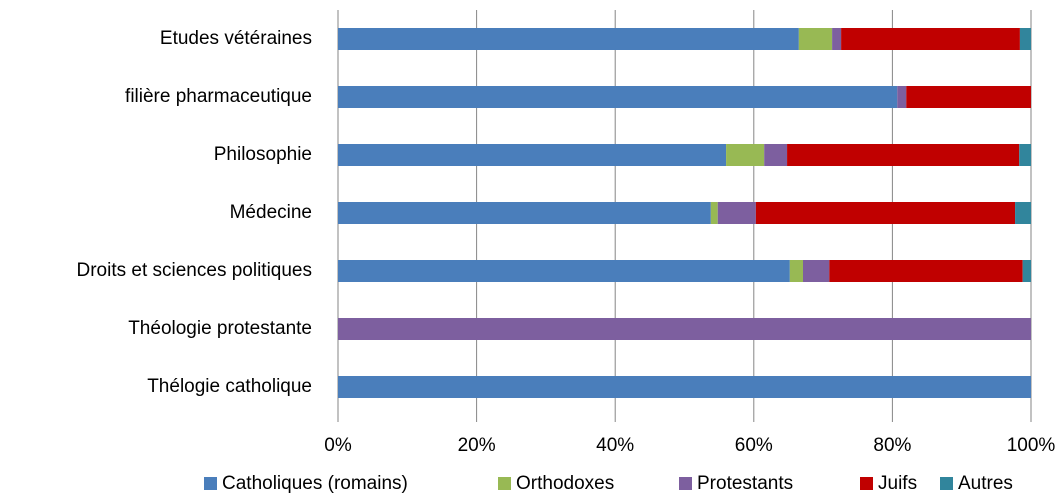 The image size is (1062, 498). What do you see at coordinates (897, 483) in the screenshot?
I see `legend-label: Juifs` at bounding box center [897, 483].